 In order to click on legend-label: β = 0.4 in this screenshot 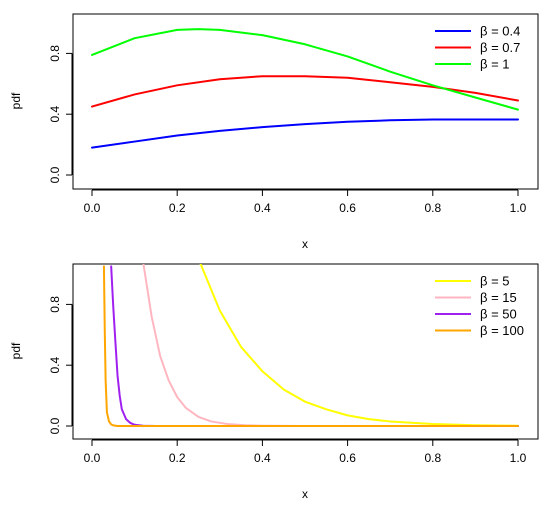, I will do `click(500, 31)`.